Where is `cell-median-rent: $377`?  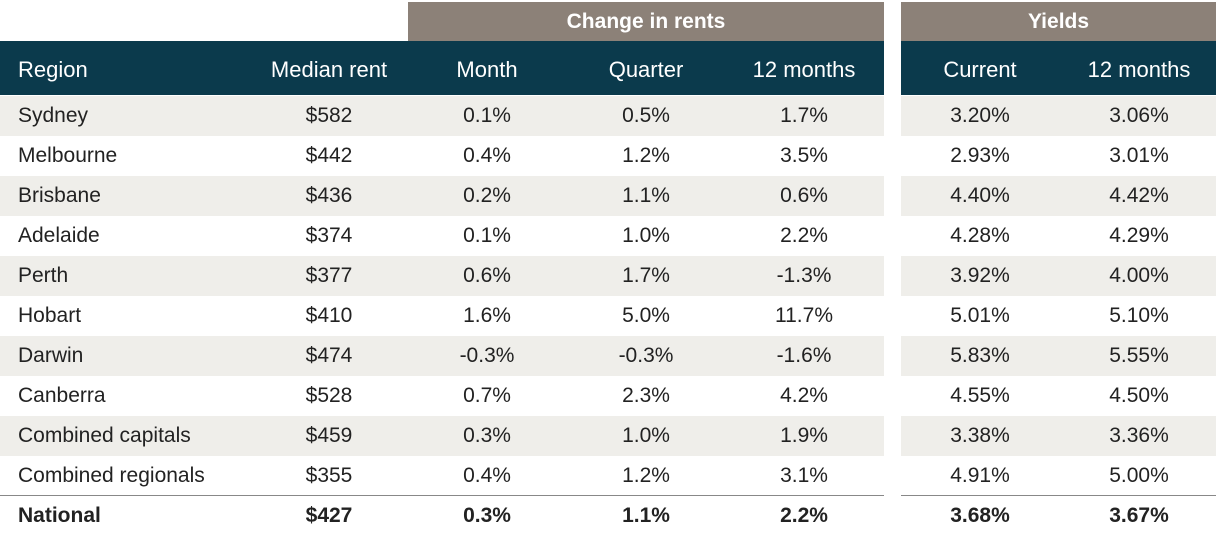
cell-median-rent: $377 is located at coordinates (329, 275).